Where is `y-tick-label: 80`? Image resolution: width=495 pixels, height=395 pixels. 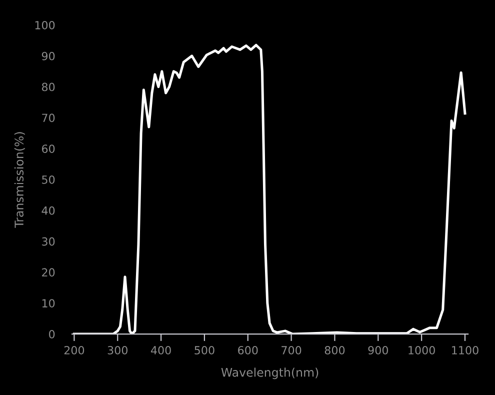
y-tick-label: 80 is located at coordinates (48, 87).